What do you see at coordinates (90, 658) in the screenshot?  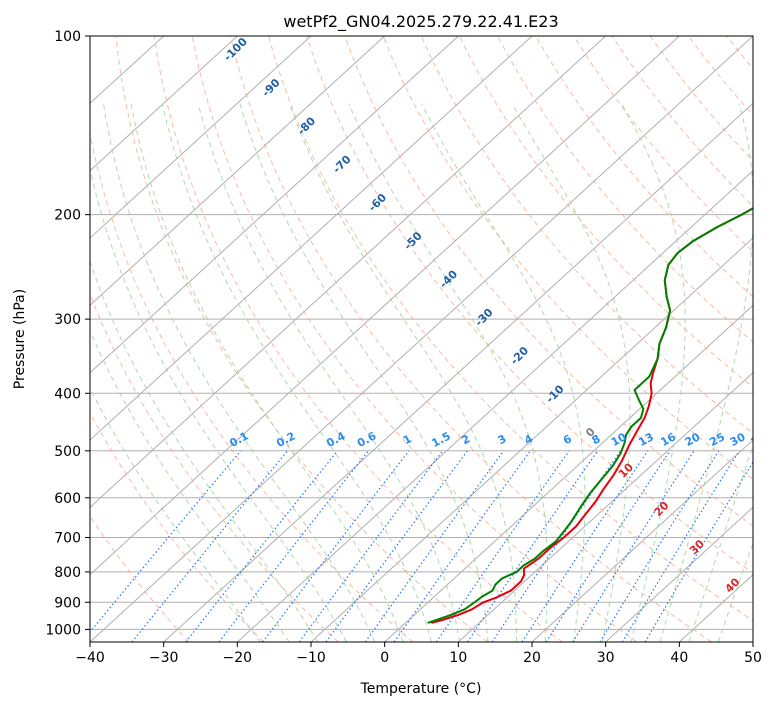 I see `x-tick-label: −40` at bounding box center [90, 658].